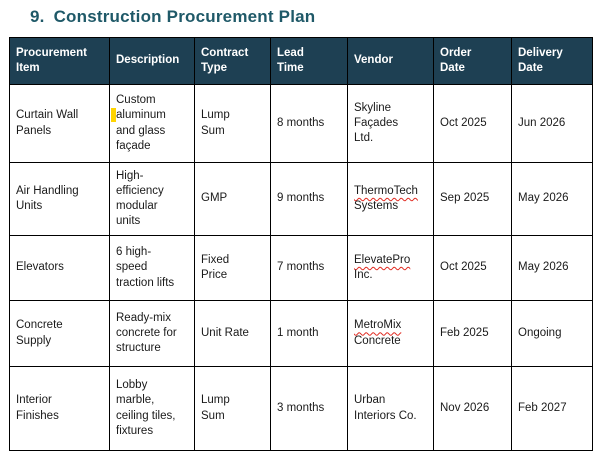  Describe the element at coordinates (309, 268) in the screenshot. I see `cell-lead-time: 7 months` at that location.